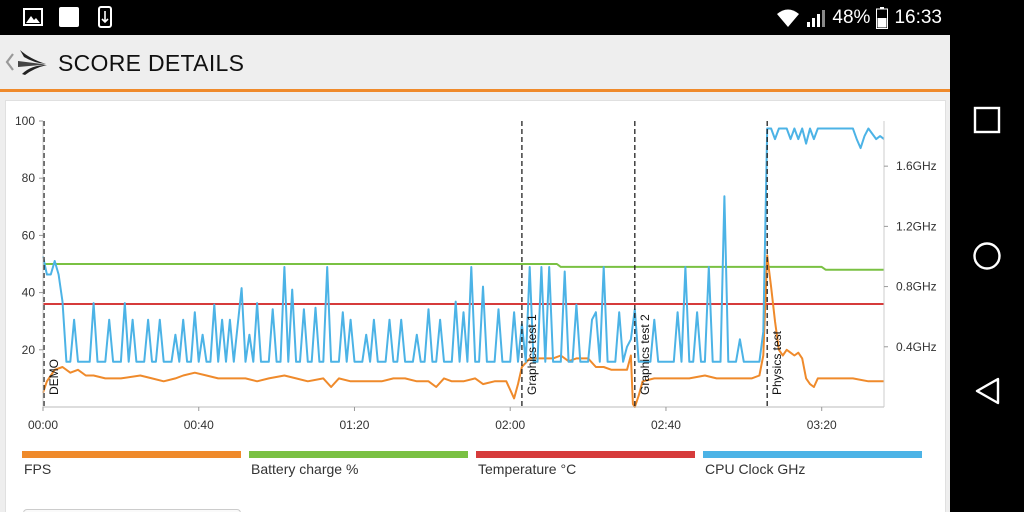  Describe the element at coordinates (358, 454) in the screenshot. I see `legend-swatch-battery` at that location.